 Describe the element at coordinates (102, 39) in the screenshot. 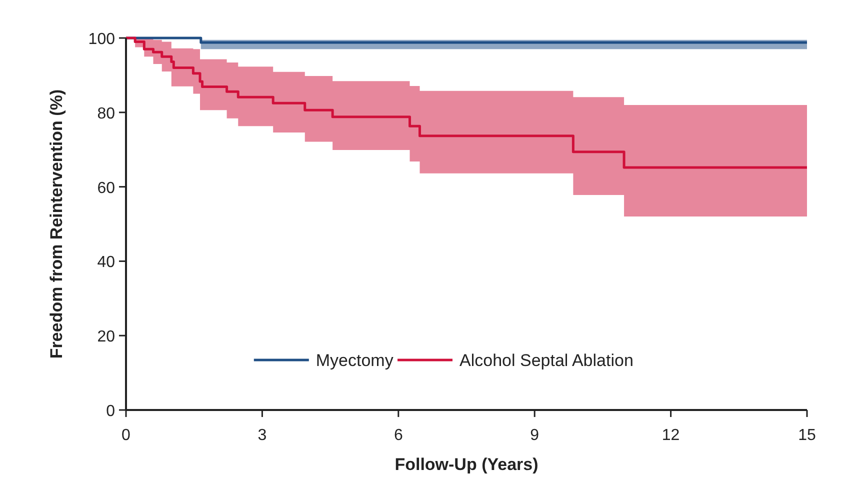

I see `y-tick-label: 100` at that location.